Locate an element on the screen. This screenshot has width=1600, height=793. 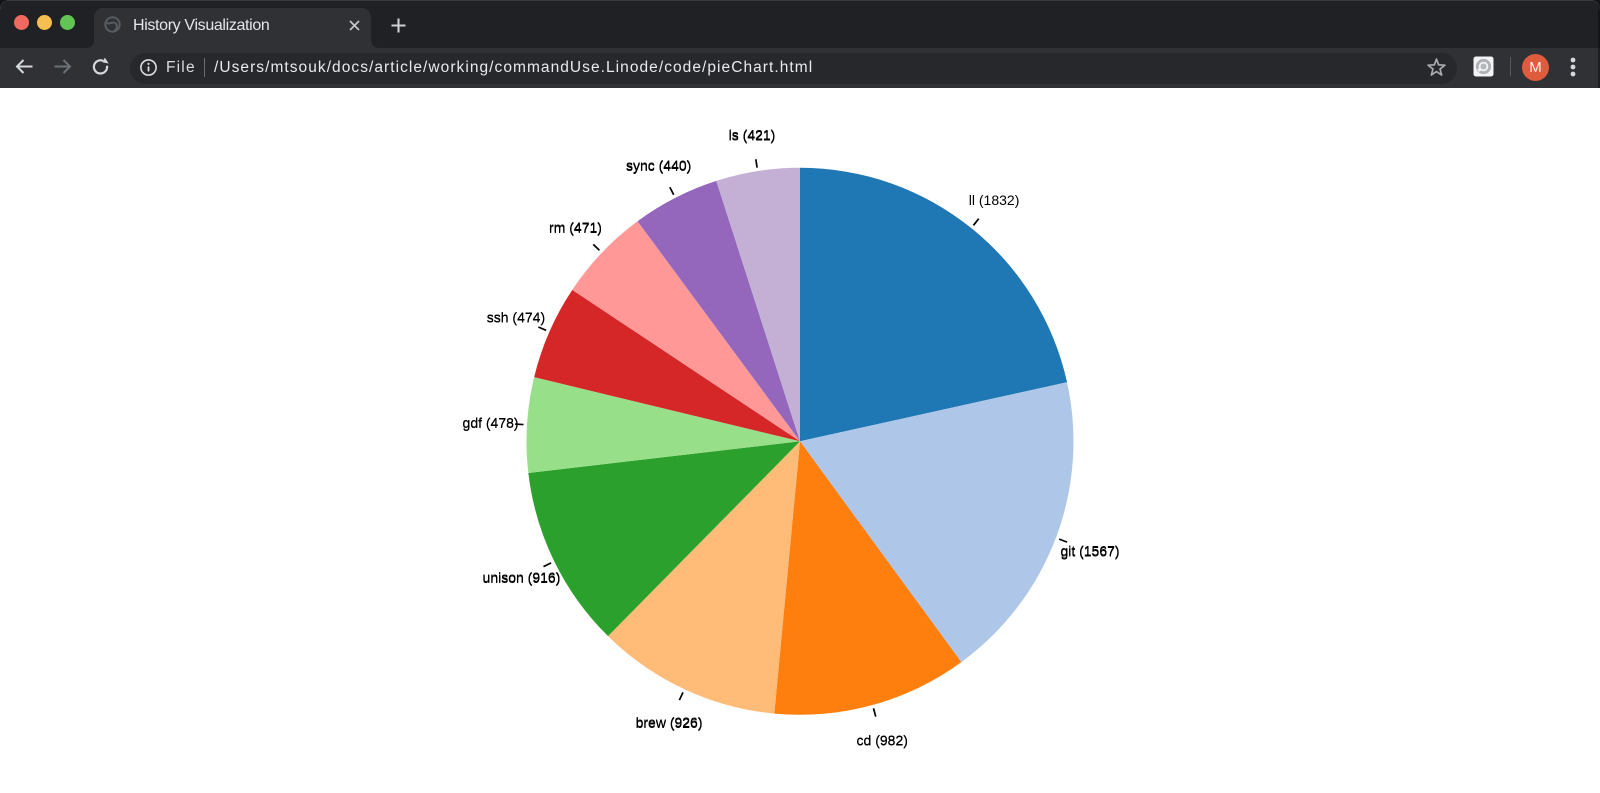
svg-text: ll (1832) is located at coordinates (994, 200).